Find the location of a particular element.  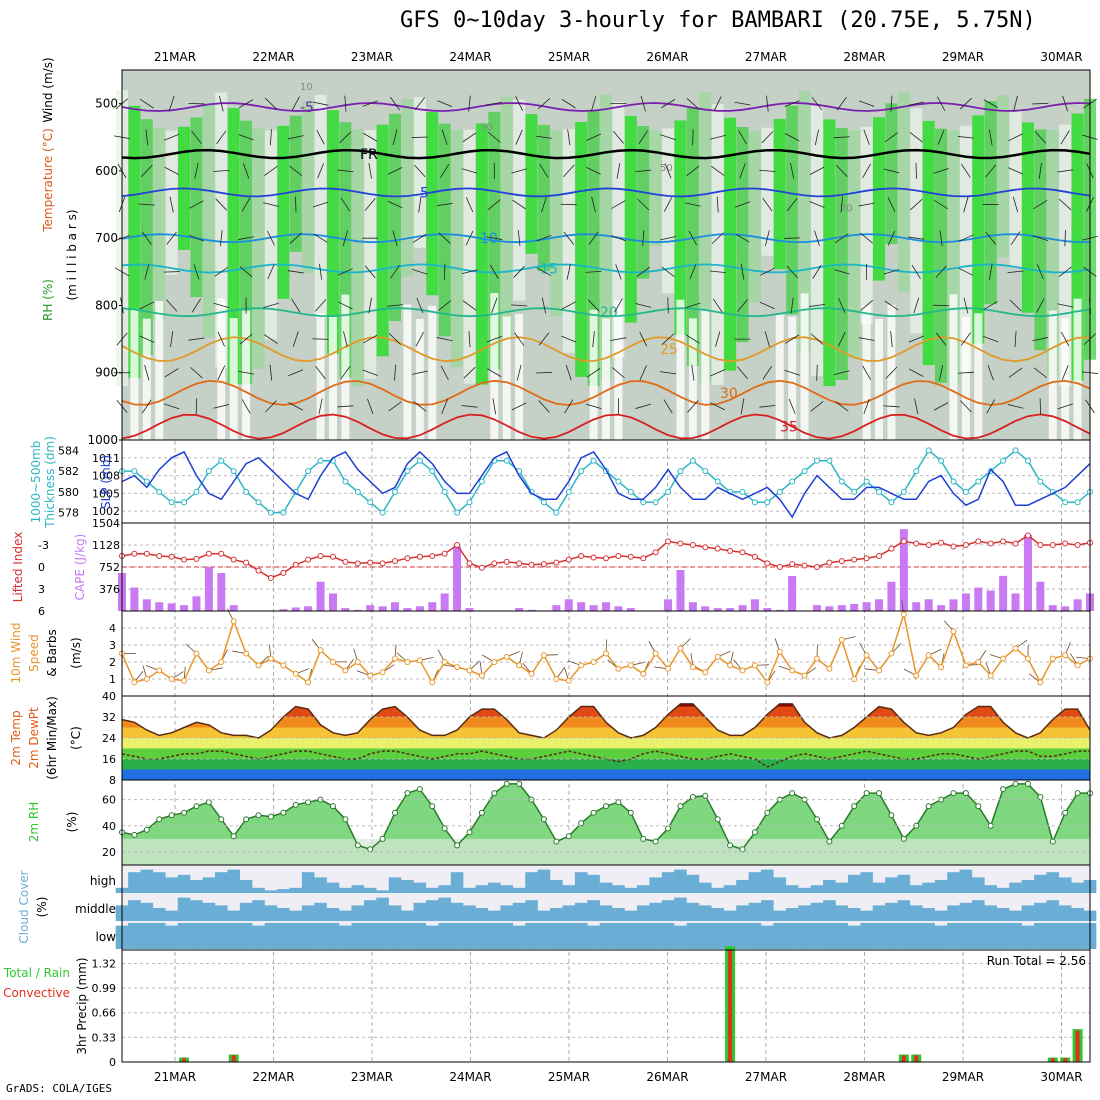

slp-axis-title: SLP (mb) is located at coordinates (106, 482).